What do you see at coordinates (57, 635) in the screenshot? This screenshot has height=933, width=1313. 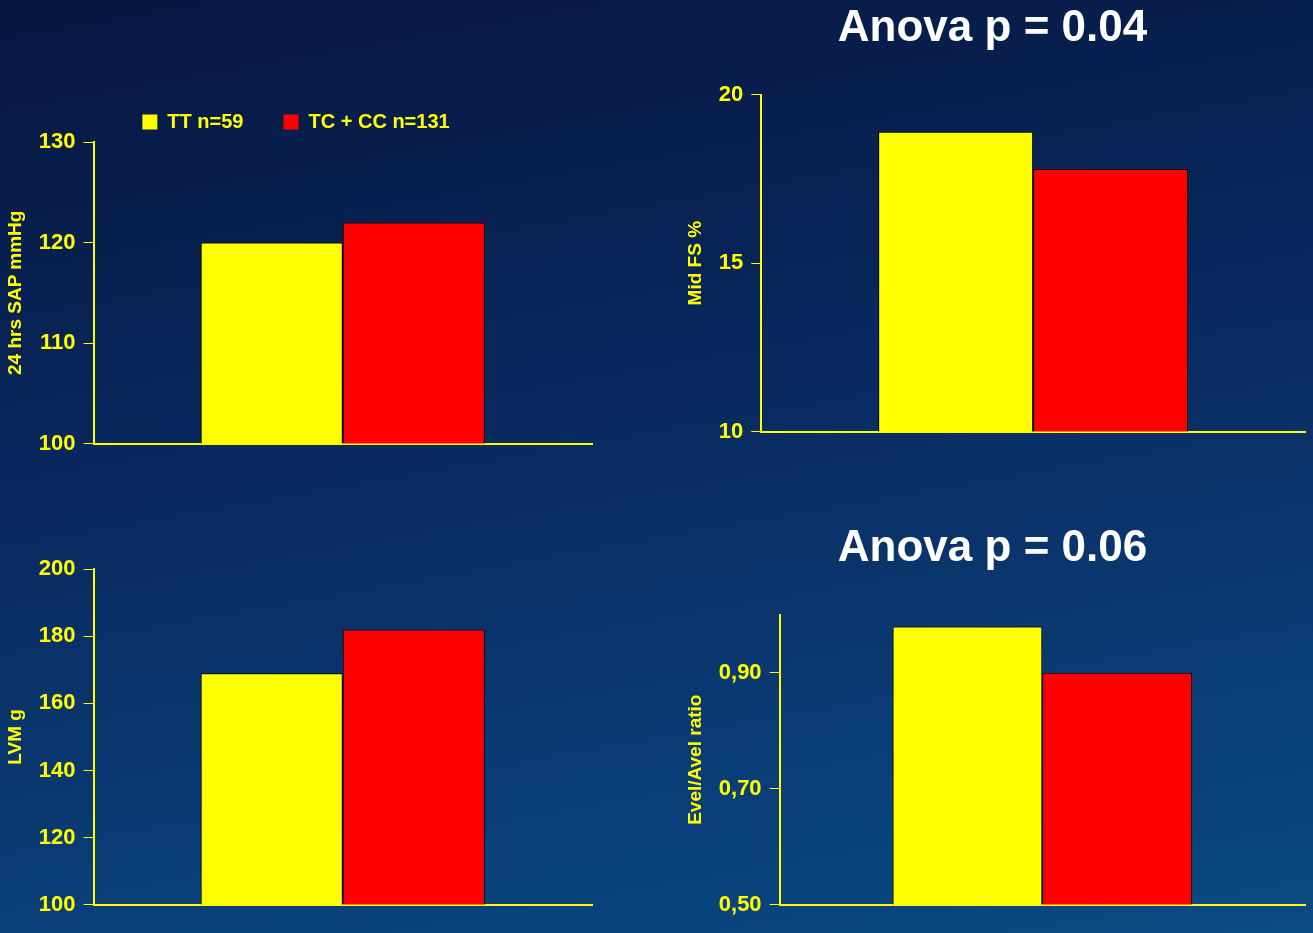 I see `y-tick-label: 180` at bounding box center [57, 635].